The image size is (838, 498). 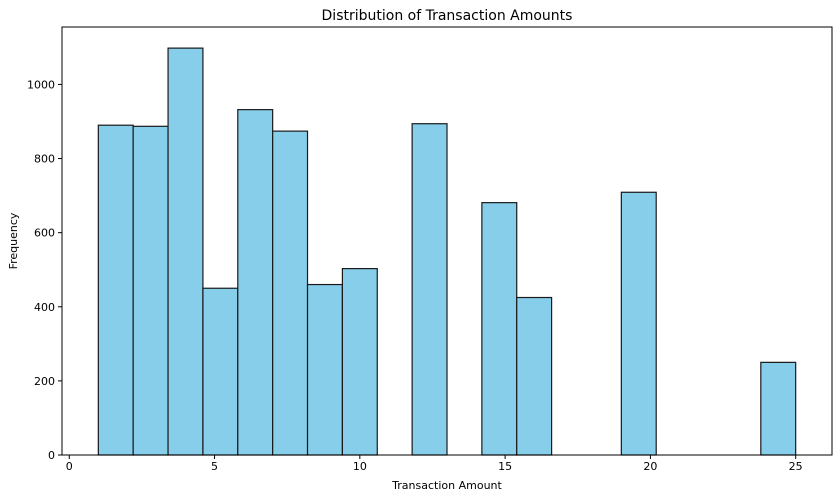 I want to click on x-axis-label: Transaction Amount, so click(x=446, y=485).